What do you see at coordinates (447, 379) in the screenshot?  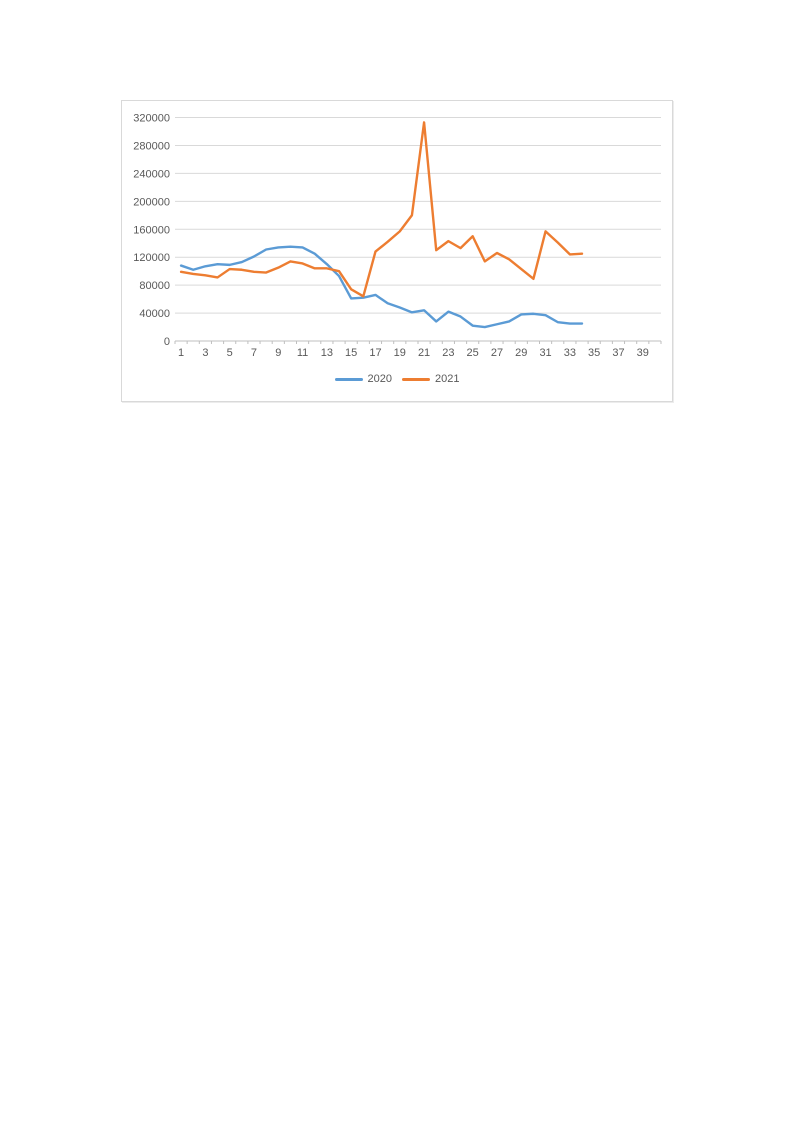 I see `legend-label-2021: 2021` at bounding box center [447, 379].